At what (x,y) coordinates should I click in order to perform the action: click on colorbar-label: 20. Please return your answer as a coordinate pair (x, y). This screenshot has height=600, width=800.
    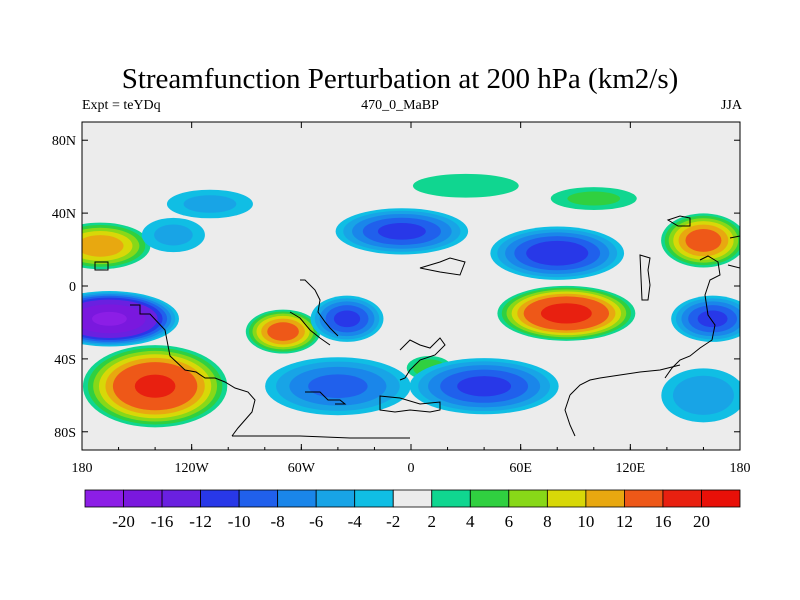
    Looking at the image, I should click on (701, 521).